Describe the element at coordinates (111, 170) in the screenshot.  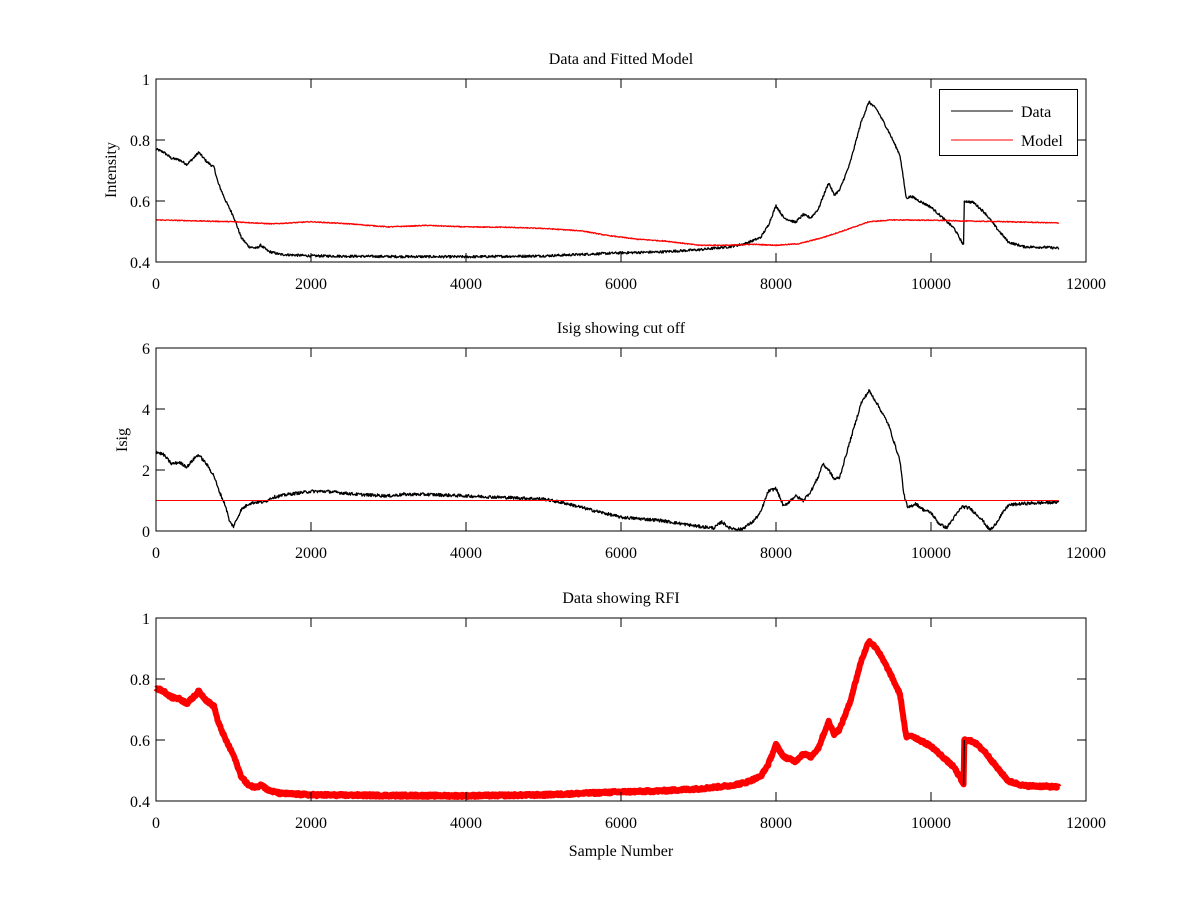
I see `y-axis-label: Intensity` at that location.